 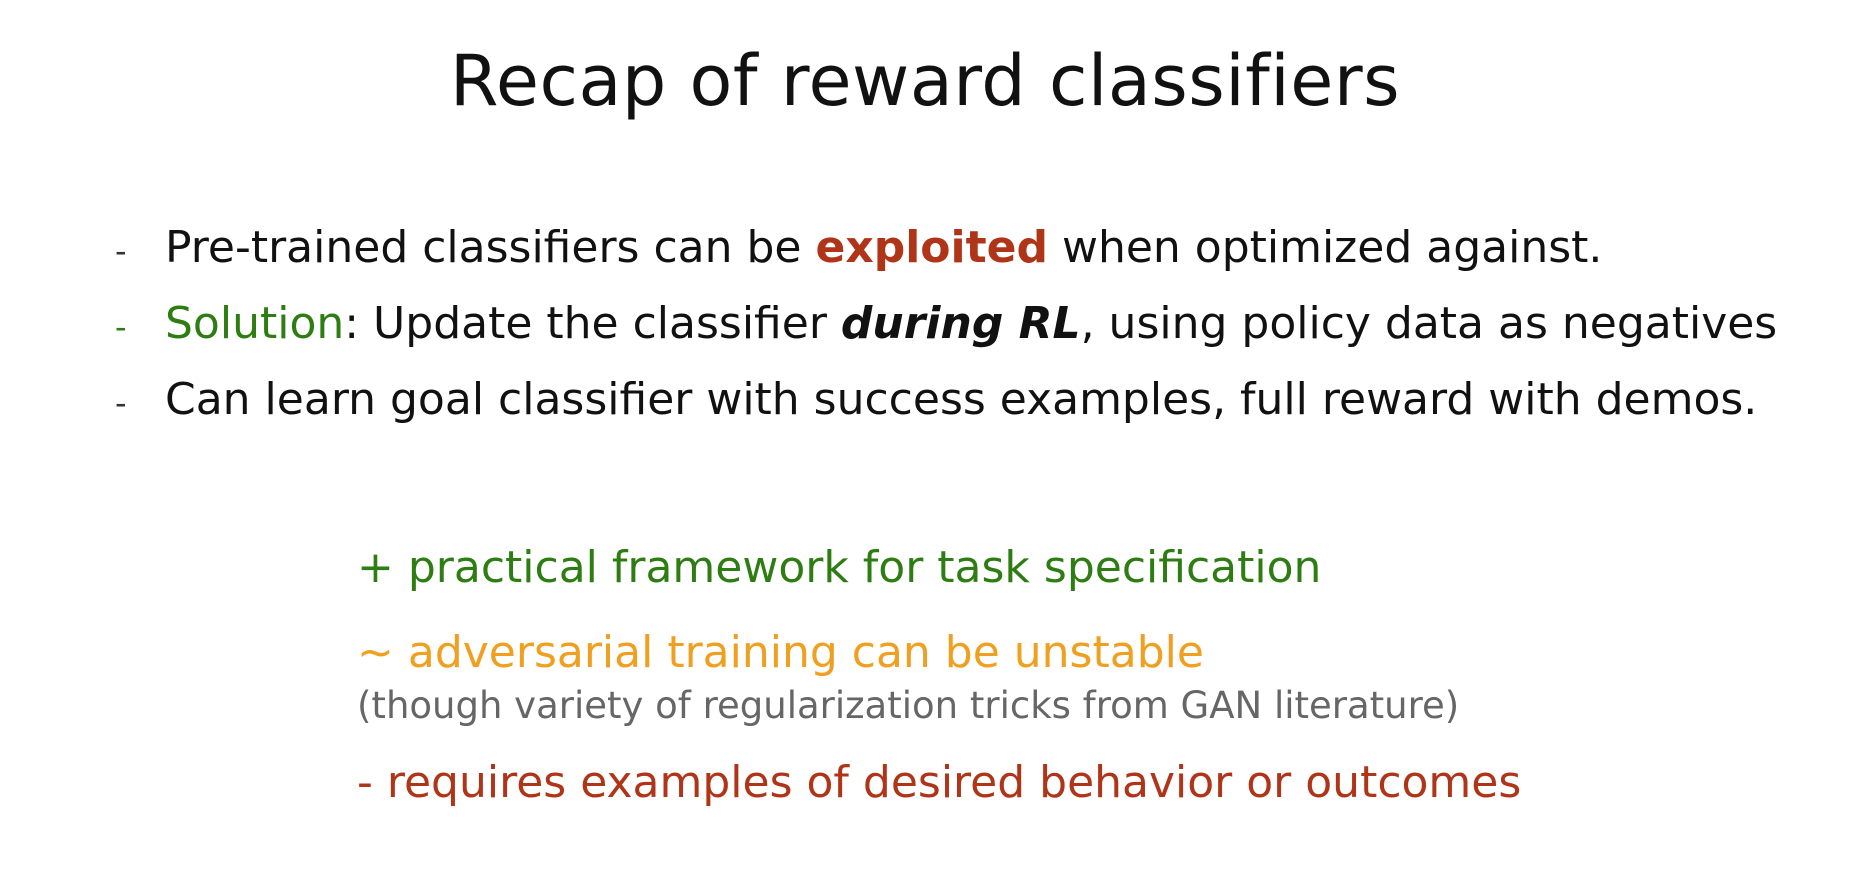 What do you see at coordinates (255, 323) in the screenshot?
I see `highlight-solution: Solution` at bounding box center [255, 323].